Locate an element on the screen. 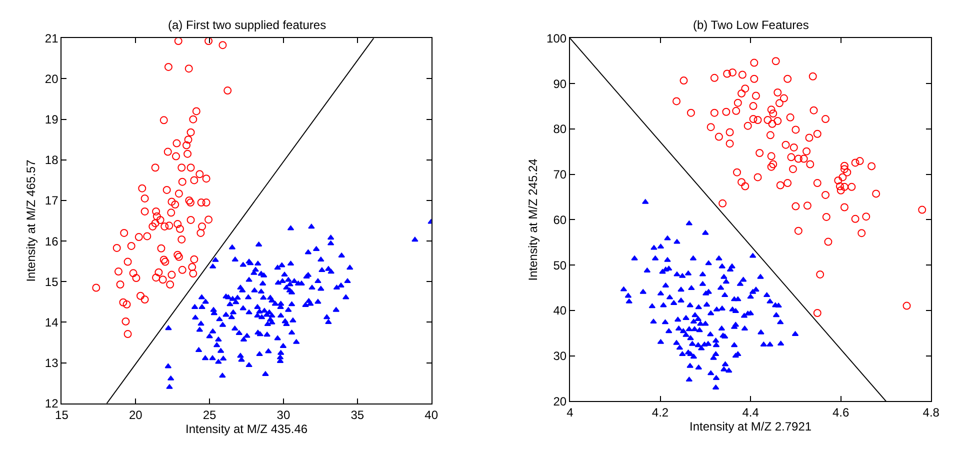 Image resolution: width=959 pixels, height=453 pixels. y-tick-label: 16 is located at coordinates (51, 241).